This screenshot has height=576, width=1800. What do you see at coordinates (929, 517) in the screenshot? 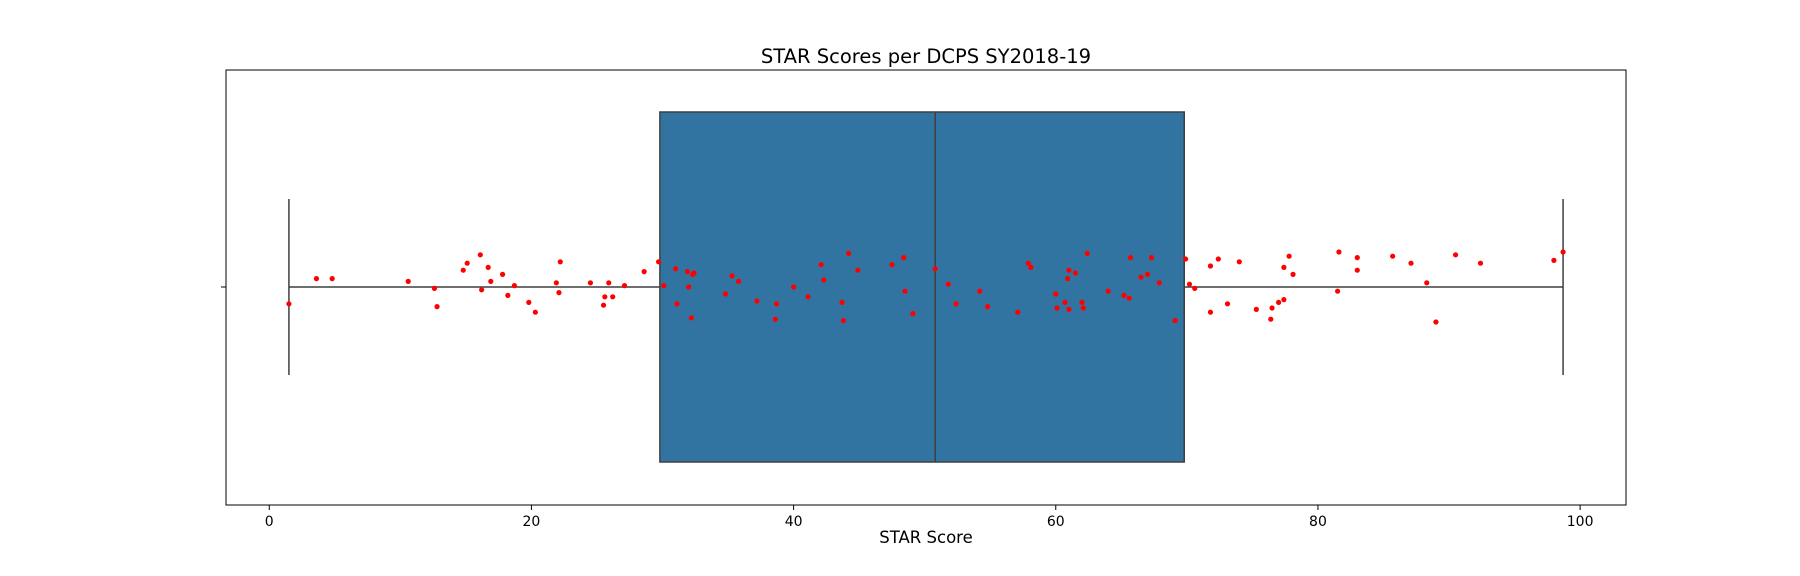
I see `x-axis: 0 20 40 60 80 100` at bounding box center [929, 517].